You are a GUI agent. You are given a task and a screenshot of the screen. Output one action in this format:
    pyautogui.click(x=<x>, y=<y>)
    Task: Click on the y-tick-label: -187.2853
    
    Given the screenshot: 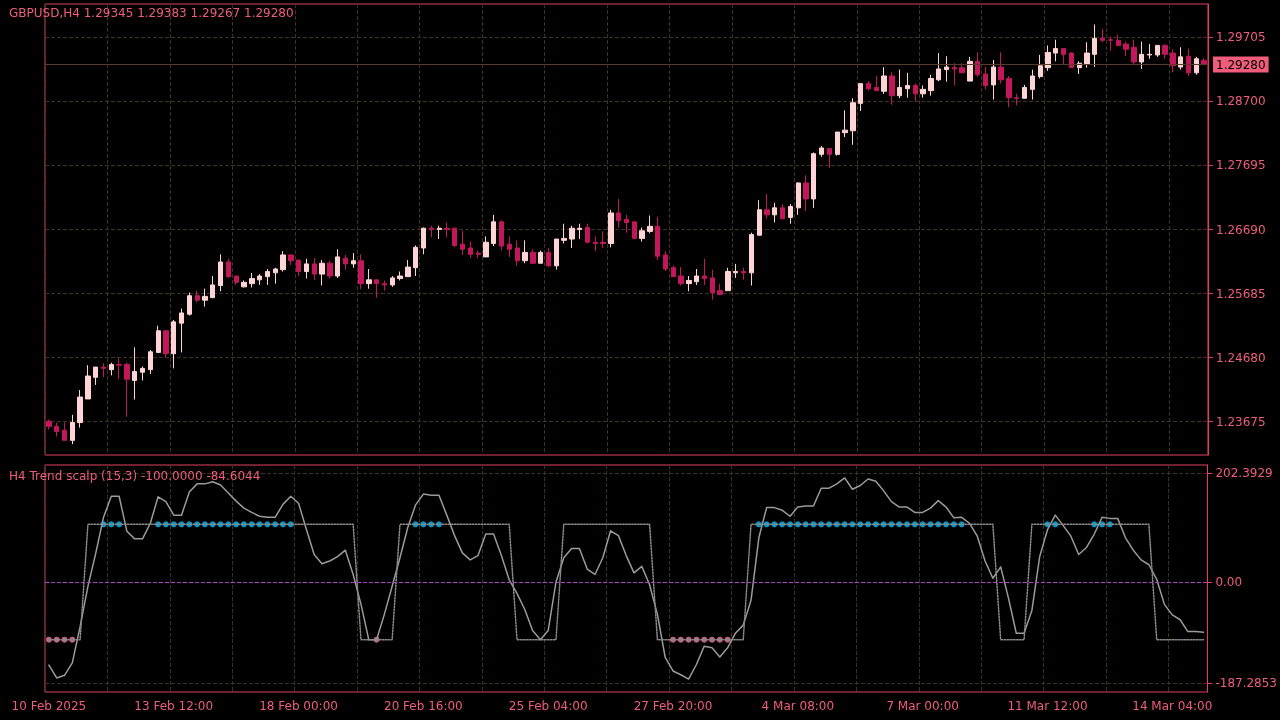 What is the action you would take?
    pyautogui.click(x=1246, y=682)
    